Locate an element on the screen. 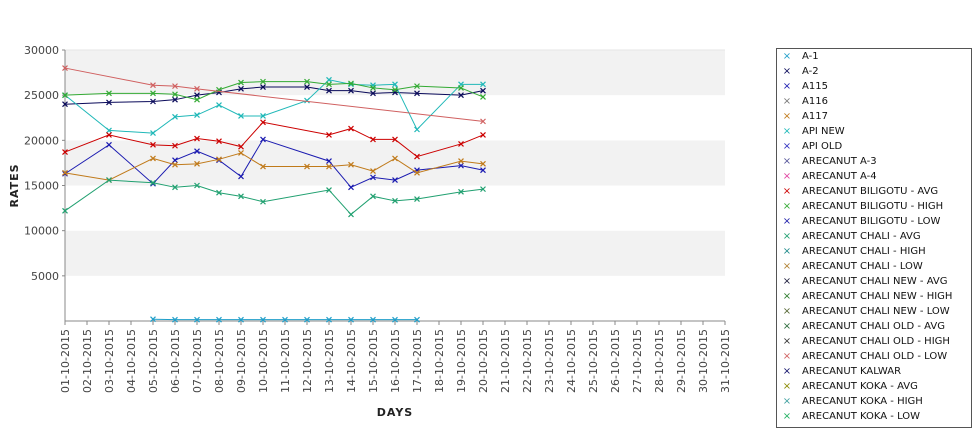 This screenshot has width=975, height=429. y-tick-label: 15000 is located at coordinates (41, 186).